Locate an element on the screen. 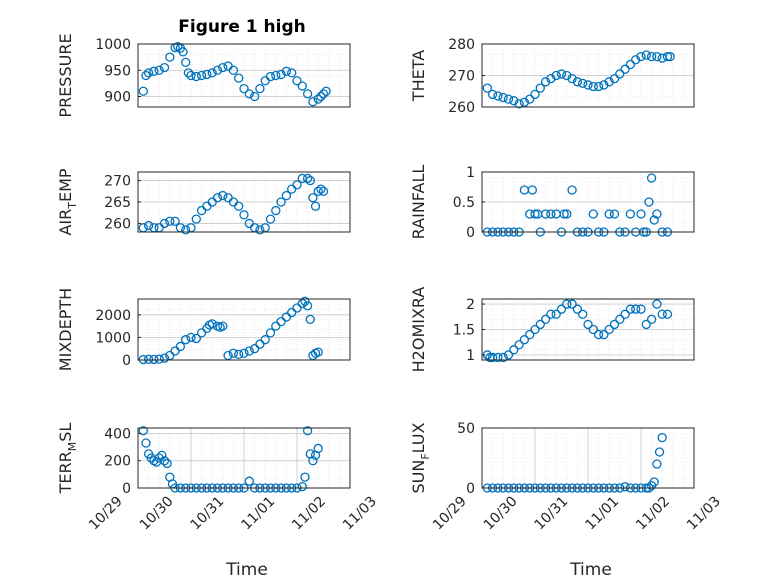 The height and width of the screenshot is (583, 778). ylabel-5: H2OMIXRA is located at coordinates (418, 330).